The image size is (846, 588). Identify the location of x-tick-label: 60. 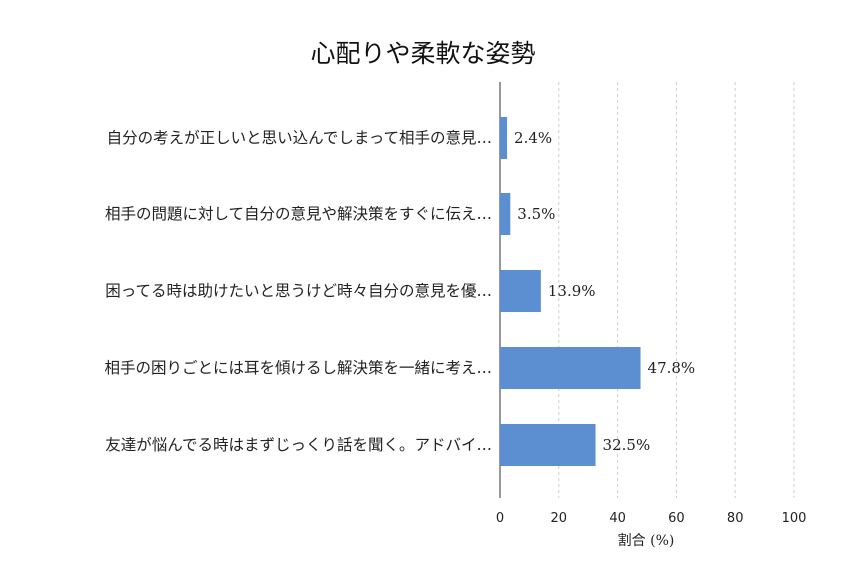
(676, 518).